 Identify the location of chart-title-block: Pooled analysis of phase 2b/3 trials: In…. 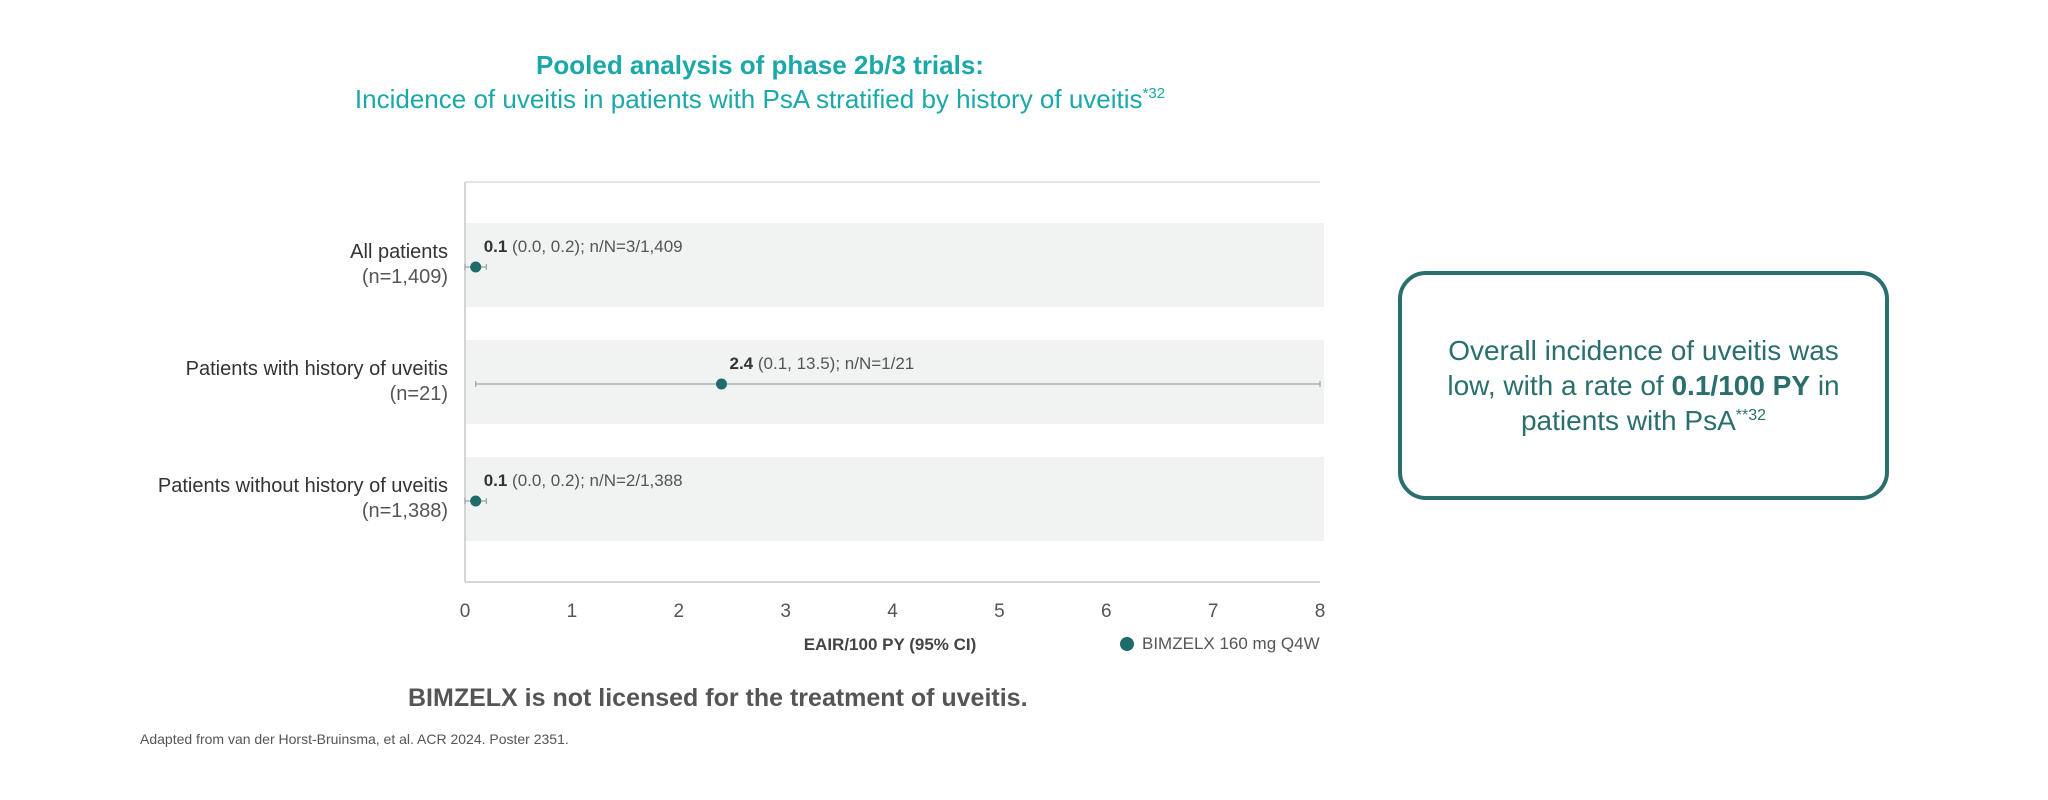
(760, 82).